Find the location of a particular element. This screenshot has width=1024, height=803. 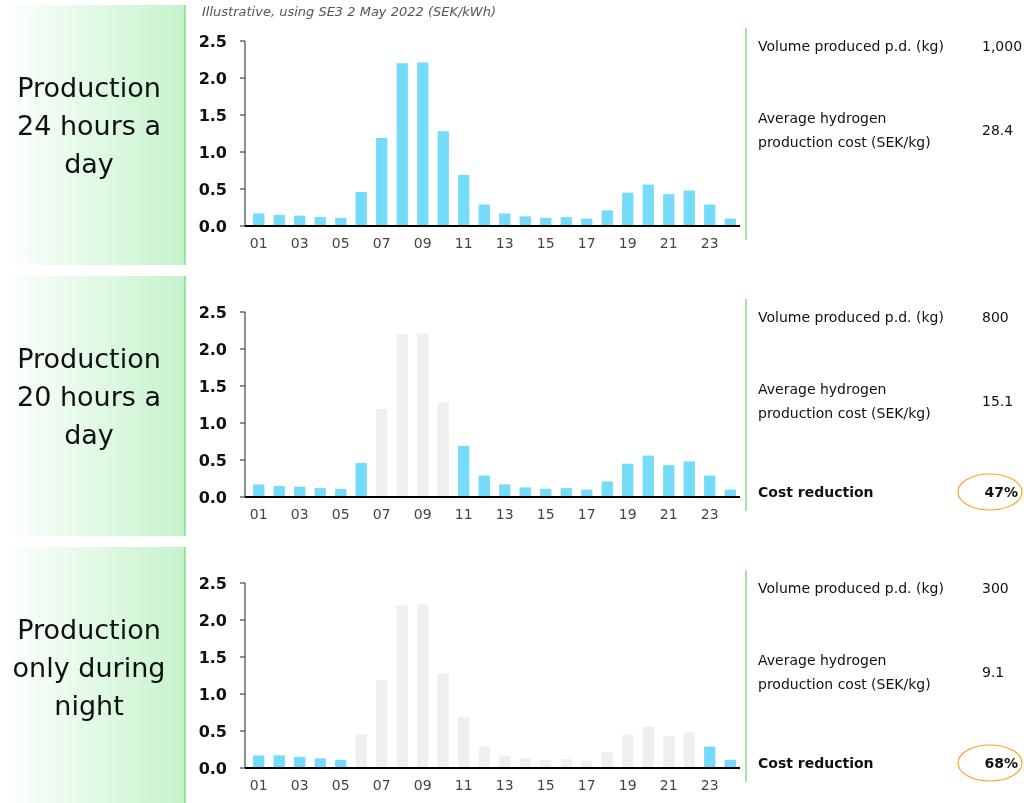

text: 1,000 is located at coordinates (1002, 45).